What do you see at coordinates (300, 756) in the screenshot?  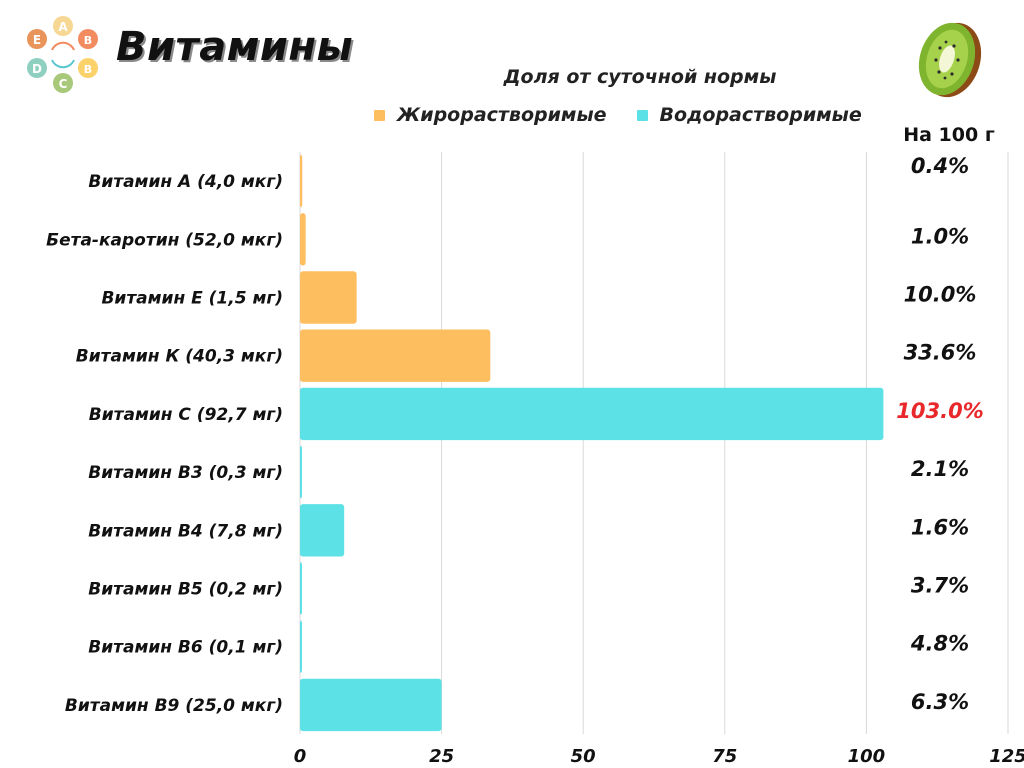 I see `x-tick-label: 0` at bounding box center [300, 756].